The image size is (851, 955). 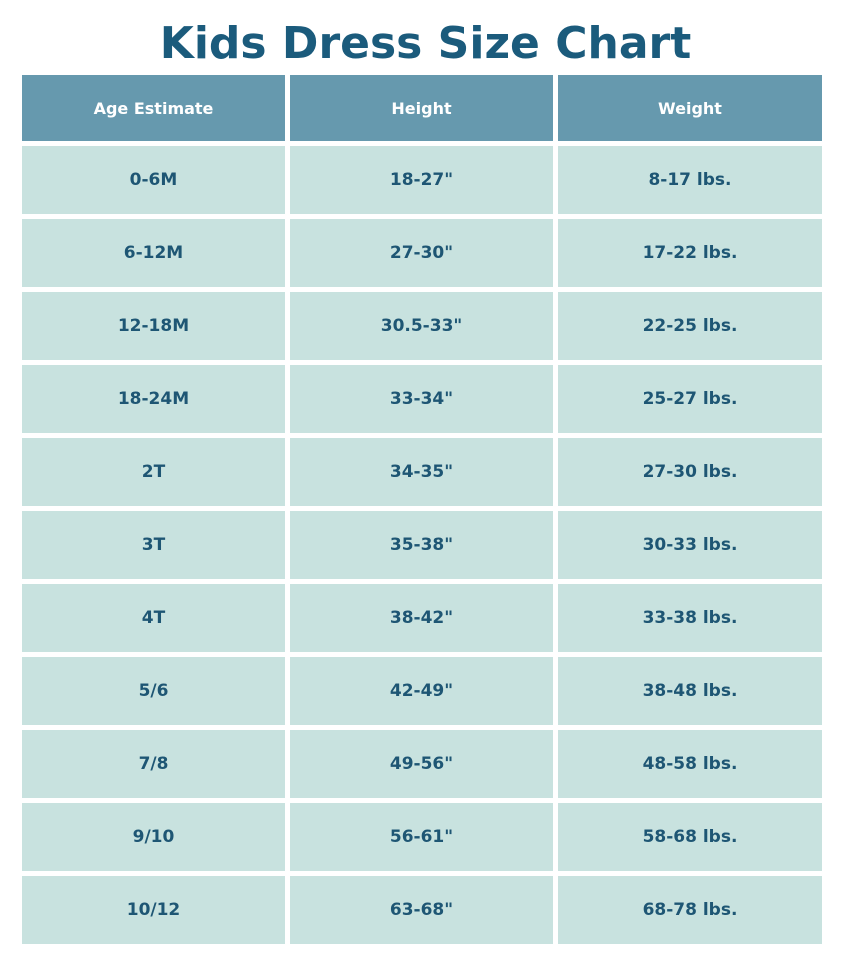 I want to click on age-cell: 12-18M, so click(x=153, y=326).